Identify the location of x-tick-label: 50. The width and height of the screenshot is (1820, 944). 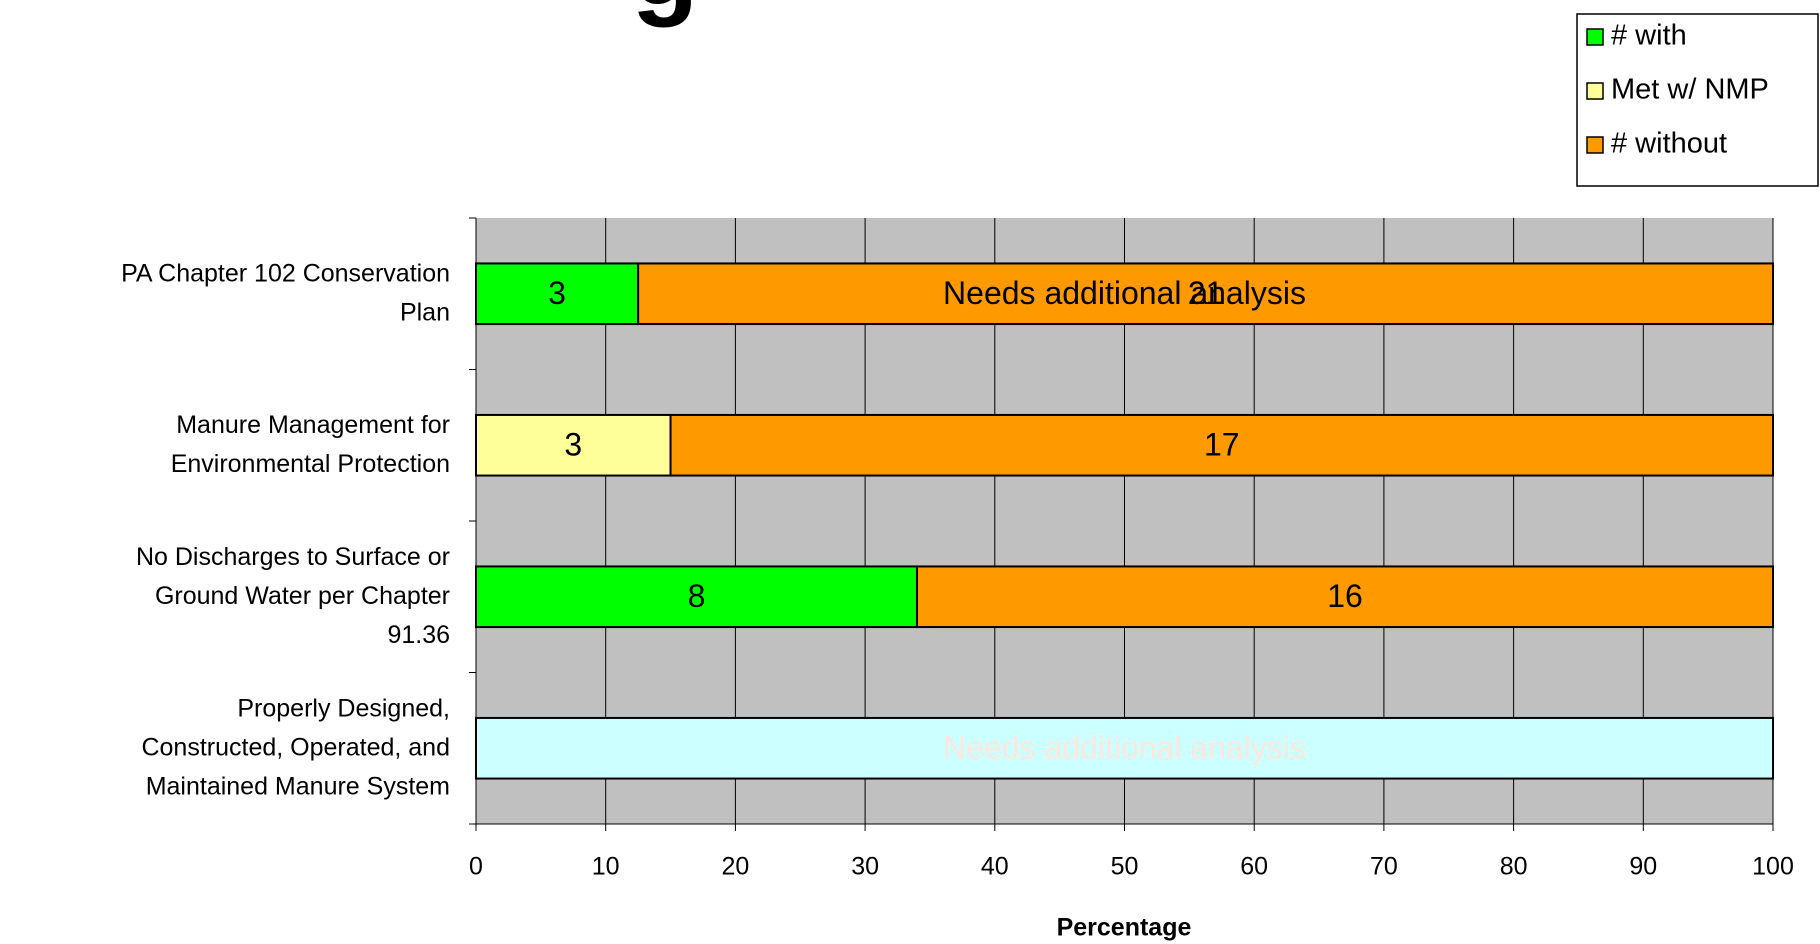
(1125, 867).